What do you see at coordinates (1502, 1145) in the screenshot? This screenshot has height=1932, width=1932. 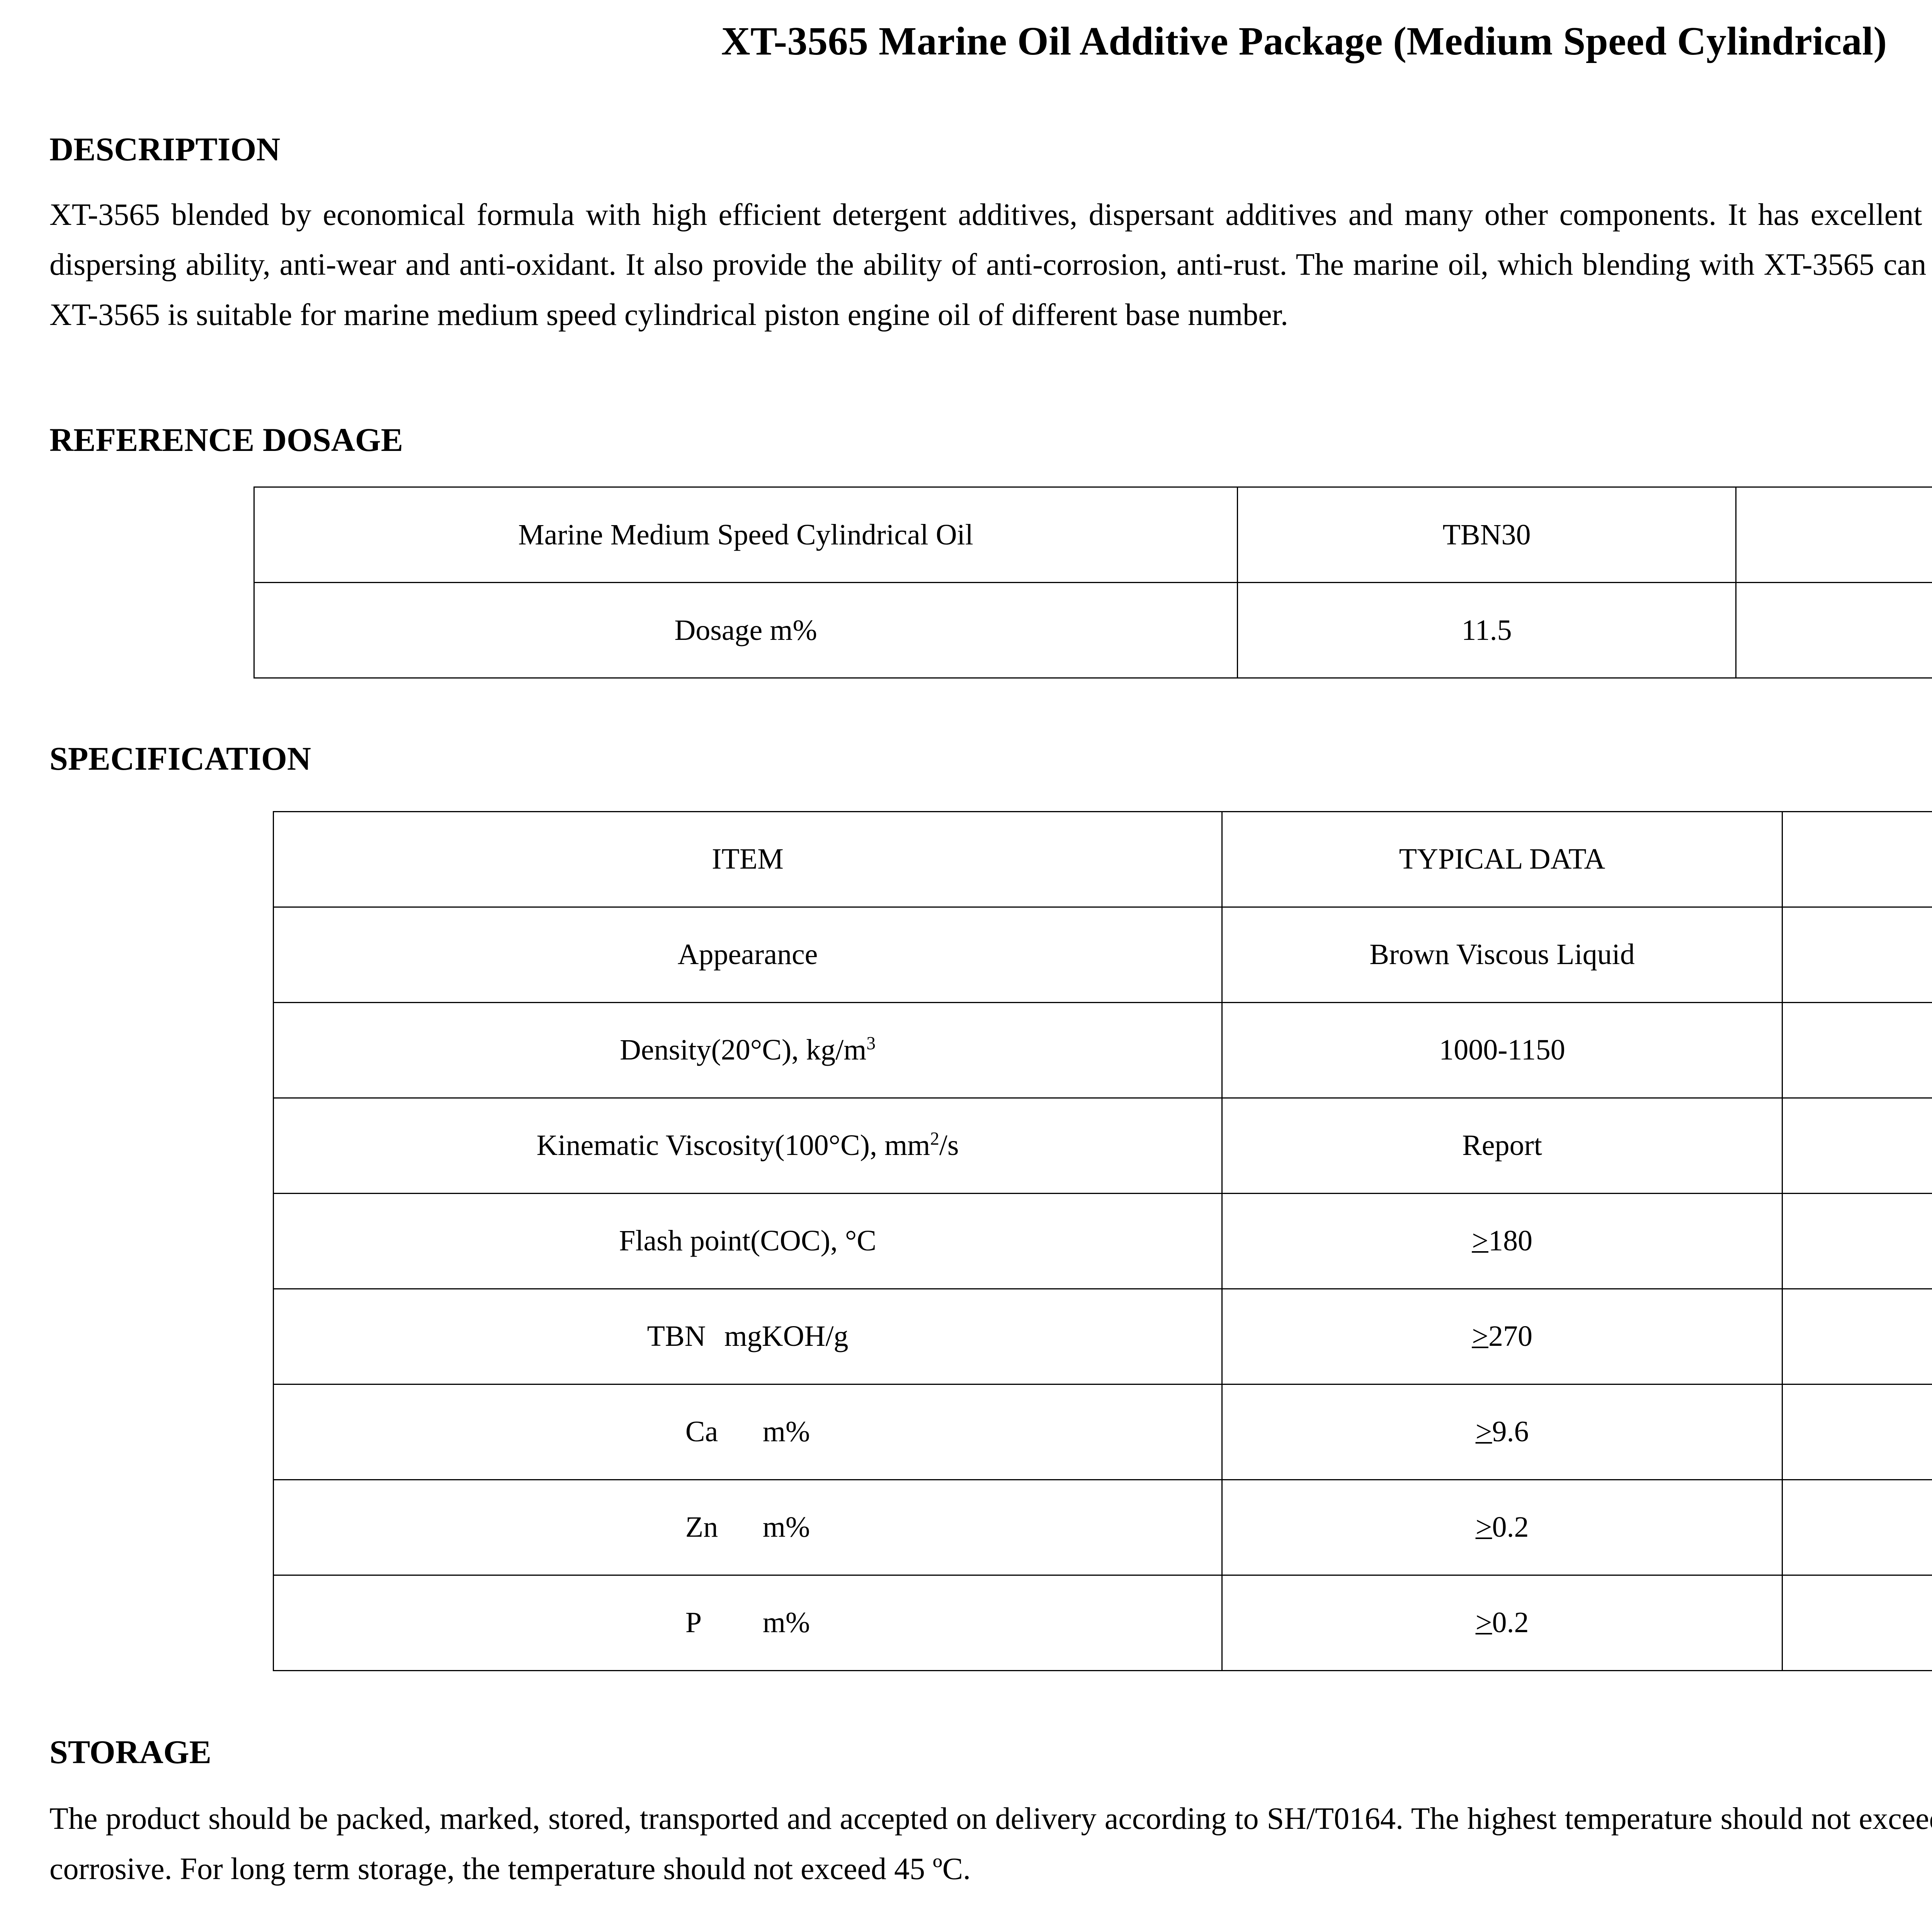 I see `spec-cell-typical-data: Report` at bounding box center [1502, 1145].